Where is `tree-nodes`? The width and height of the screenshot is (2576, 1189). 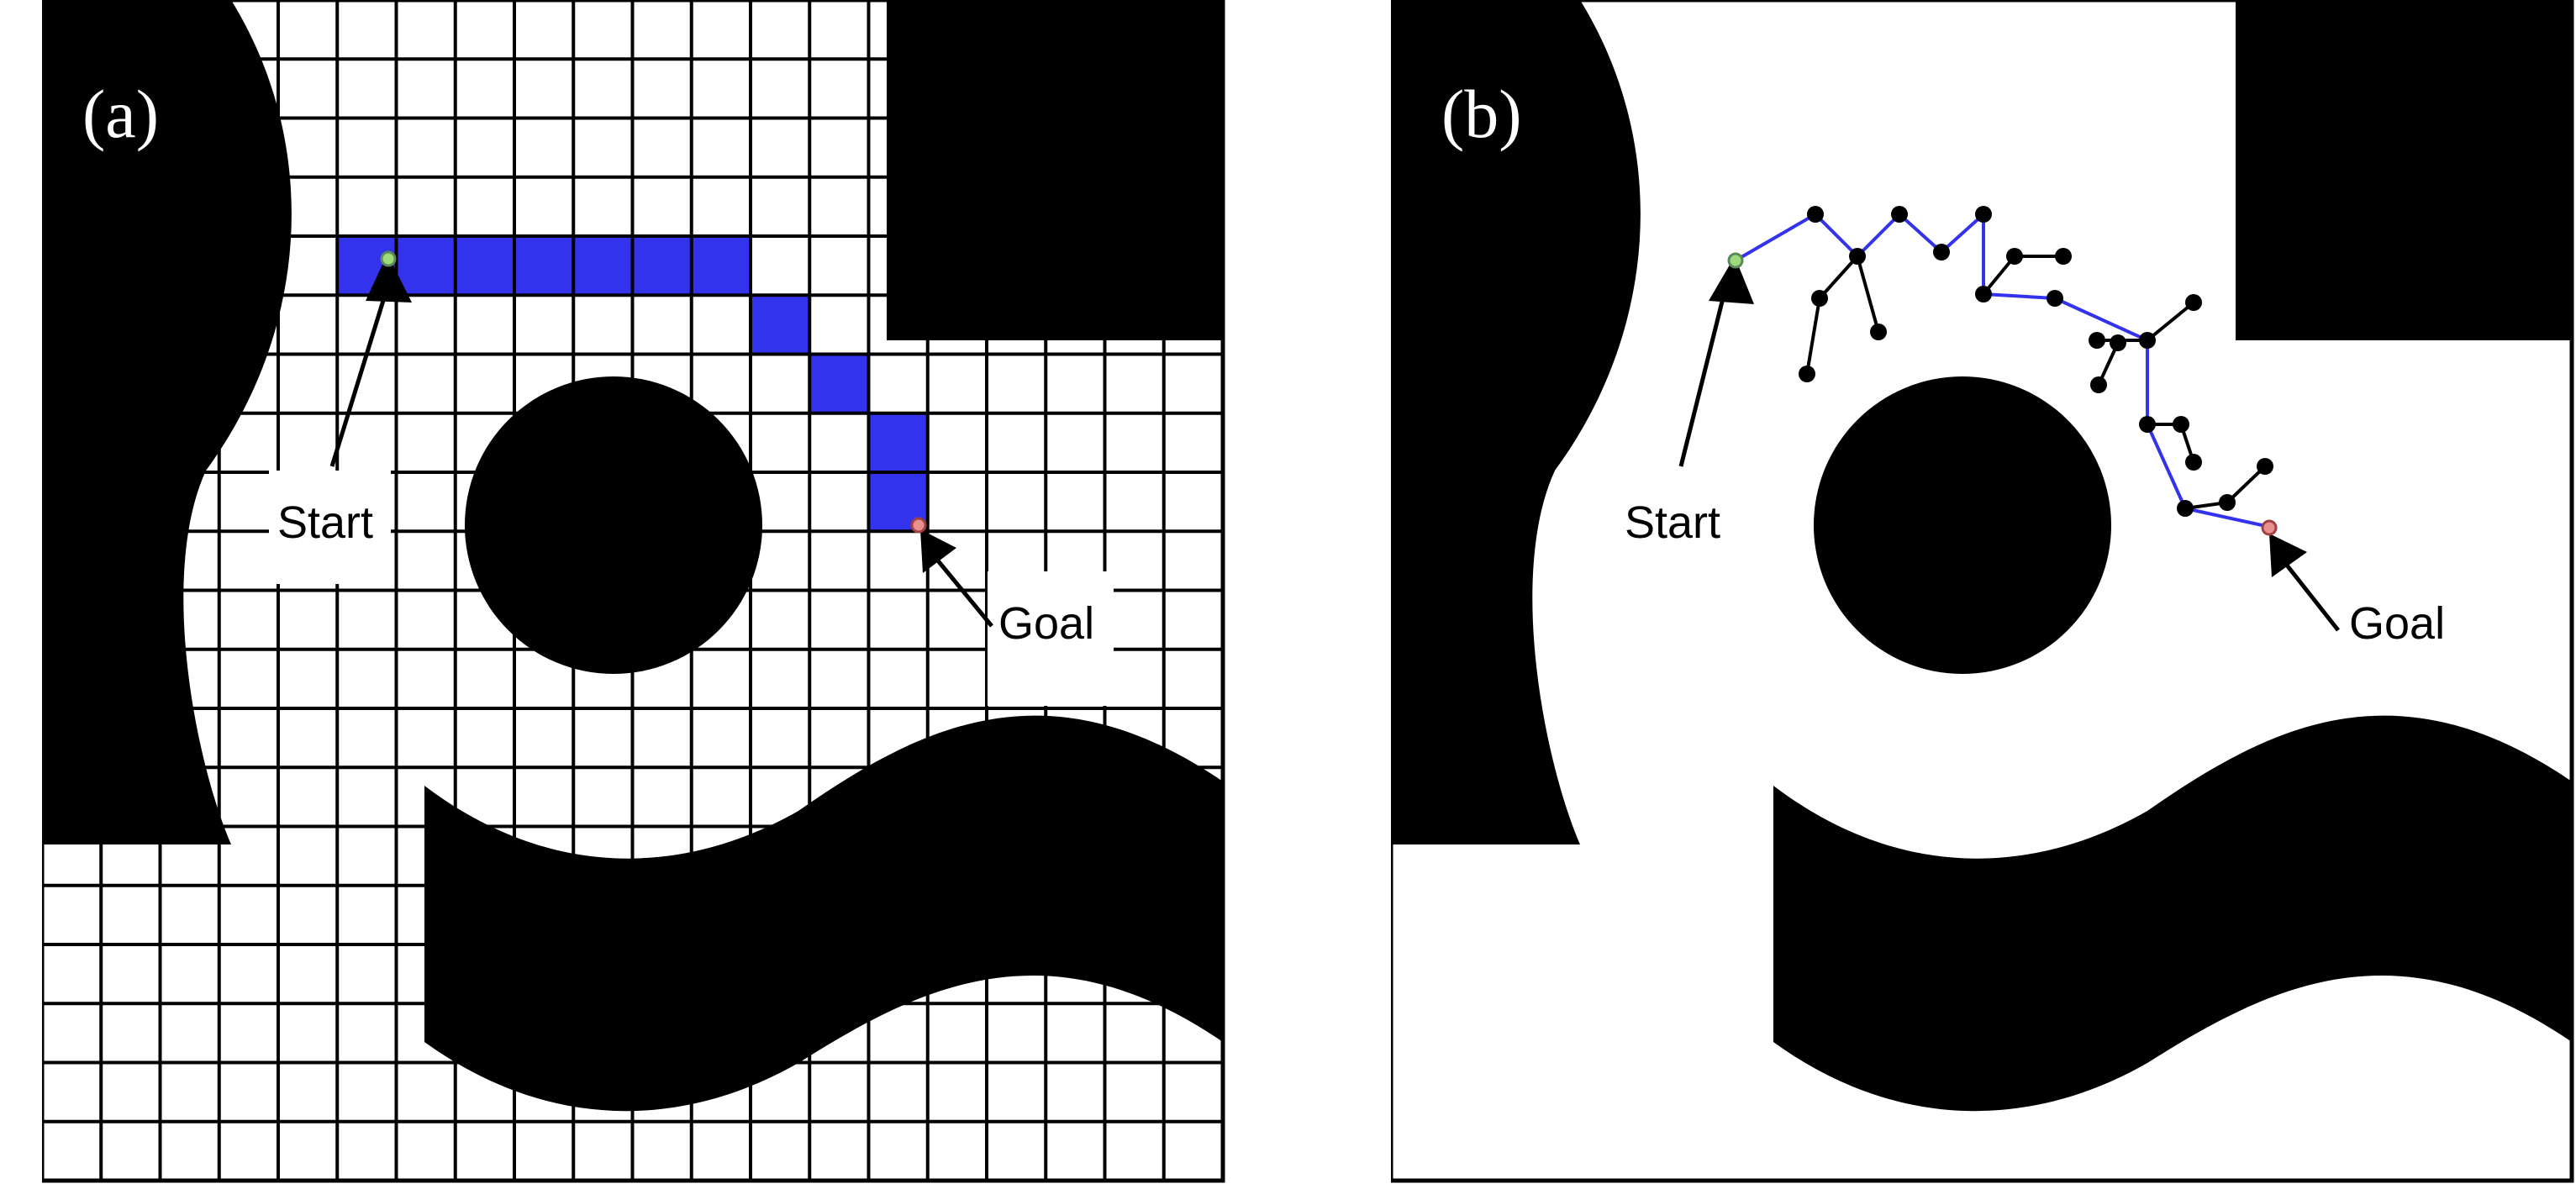 tree-nodes is located at coordinates (2036, 361).